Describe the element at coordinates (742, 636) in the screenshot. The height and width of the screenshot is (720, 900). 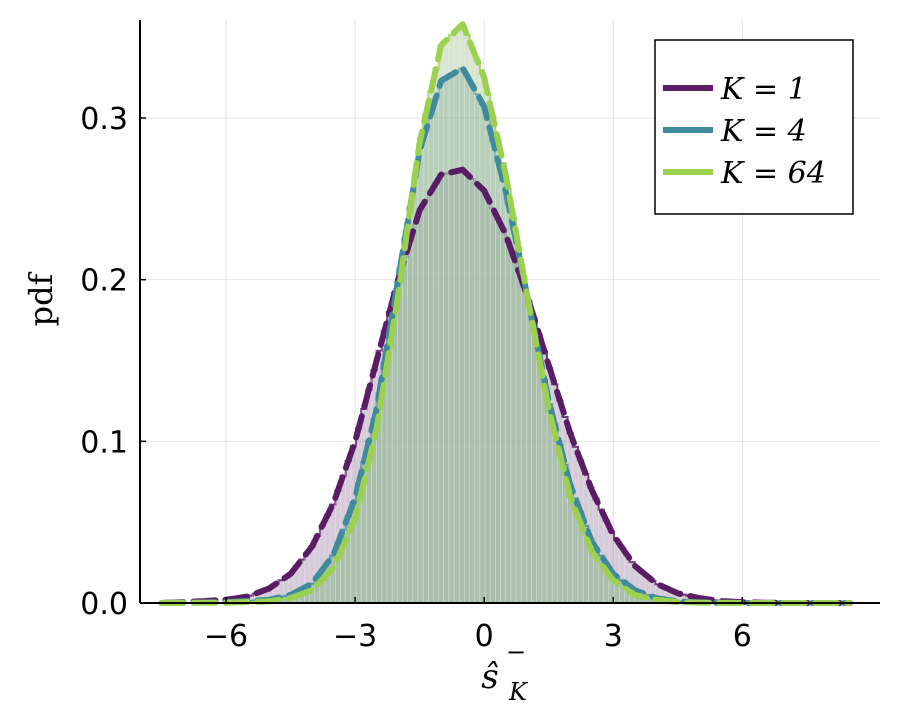
I see `x-tick-label: 6` at that location.